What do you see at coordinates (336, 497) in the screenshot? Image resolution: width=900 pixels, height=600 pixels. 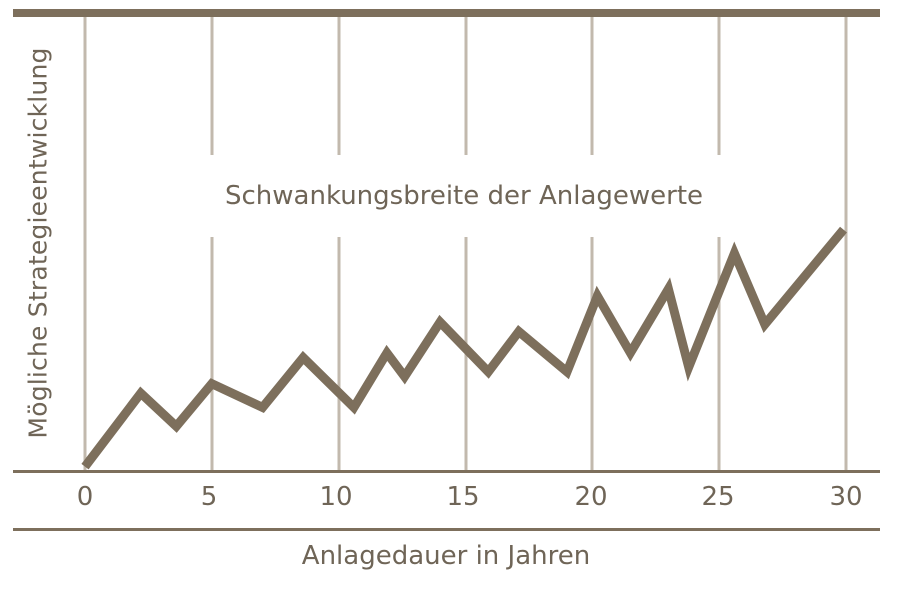 I see `x-tick: 10` at bounding box center [336, 497].